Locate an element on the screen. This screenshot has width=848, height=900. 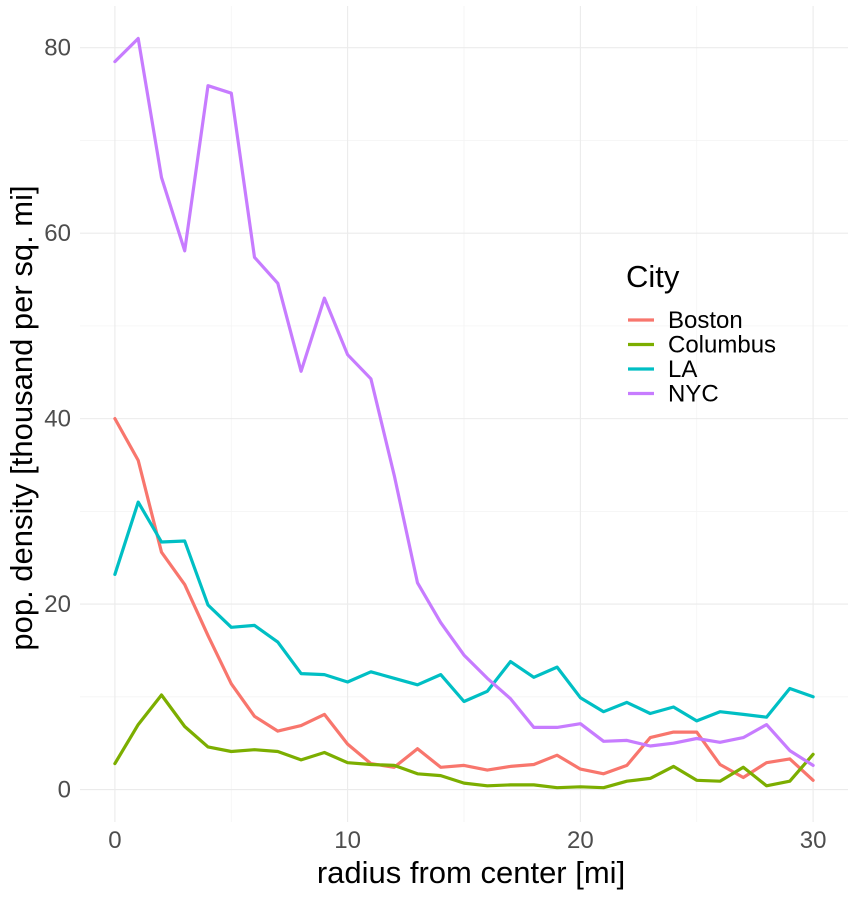
legend-label-columbus: Columbus is located at coordinates (722, 345).